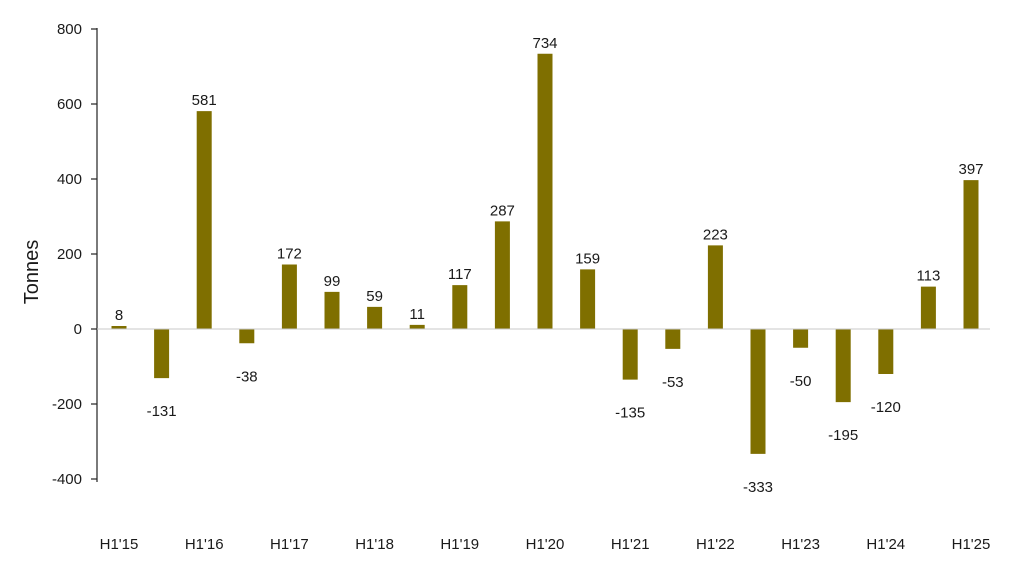  What do you see at coordinates (544, 43) in the screenshot?
I see `data-label: 734` at bounding box center [544, 43].